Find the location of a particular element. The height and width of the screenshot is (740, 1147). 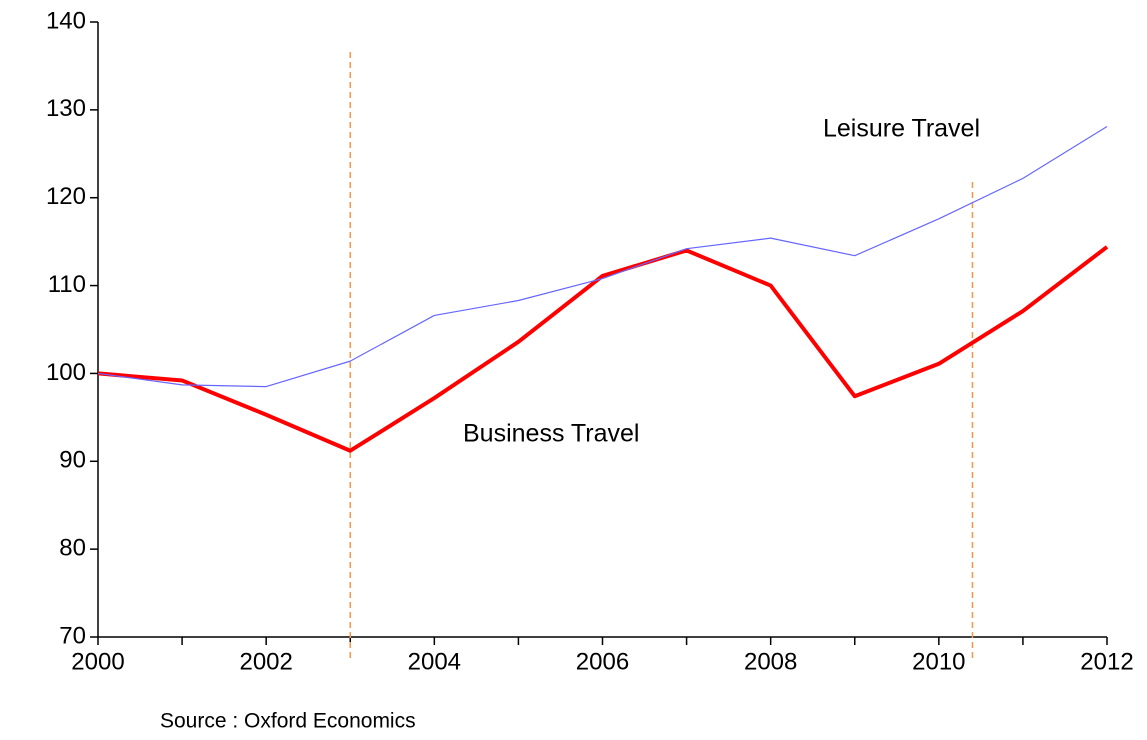

y-tick-label: 140 is located at coordinates (66, 20).